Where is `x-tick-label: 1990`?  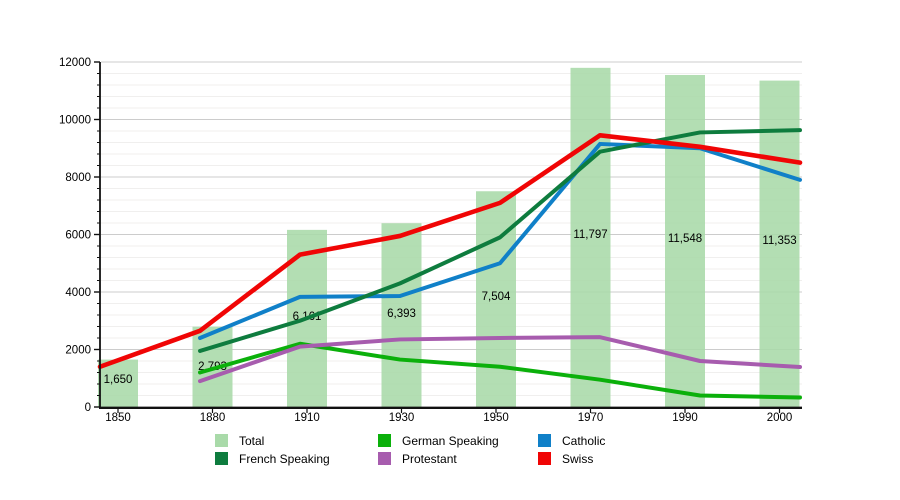 x-tick-label: 1990 is located at coordinates (685, 418).